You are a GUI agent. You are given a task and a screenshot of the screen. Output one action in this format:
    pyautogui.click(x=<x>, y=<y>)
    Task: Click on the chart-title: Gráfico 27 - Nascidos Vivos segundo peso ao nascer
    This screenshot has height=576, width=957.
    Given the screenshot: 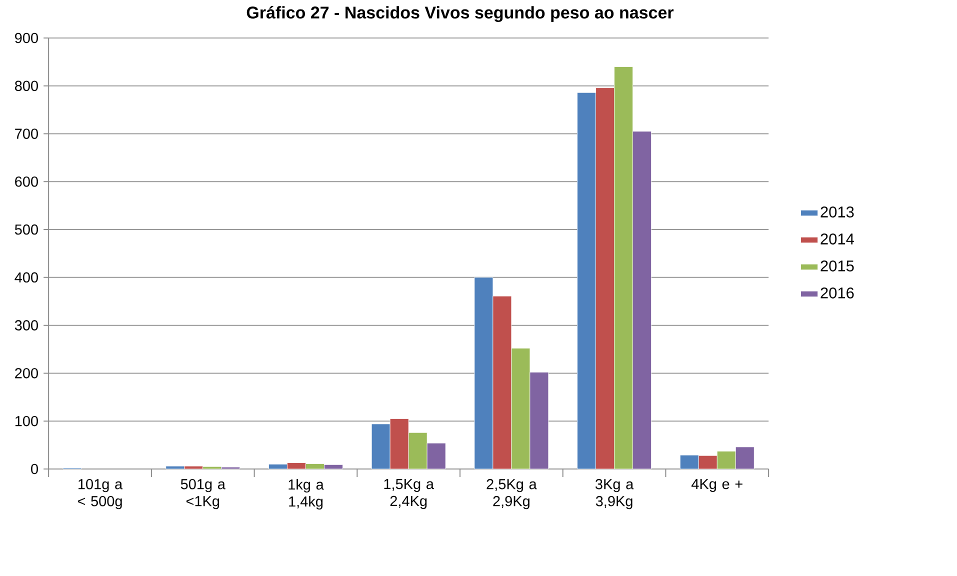 What is the action you would take?
    pyautogui.click(x=460, y=14)
    